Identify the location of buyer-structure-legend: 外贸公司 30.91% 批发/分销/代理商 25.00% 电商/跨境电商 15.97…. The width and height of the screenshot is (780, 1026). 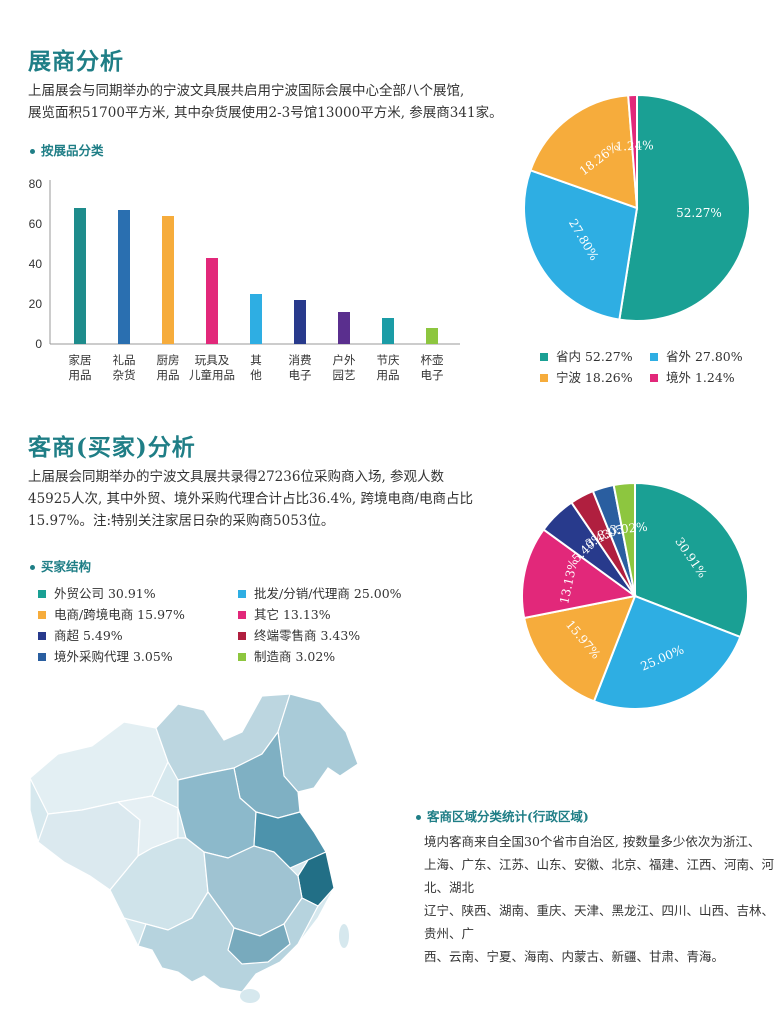
(258, 628).